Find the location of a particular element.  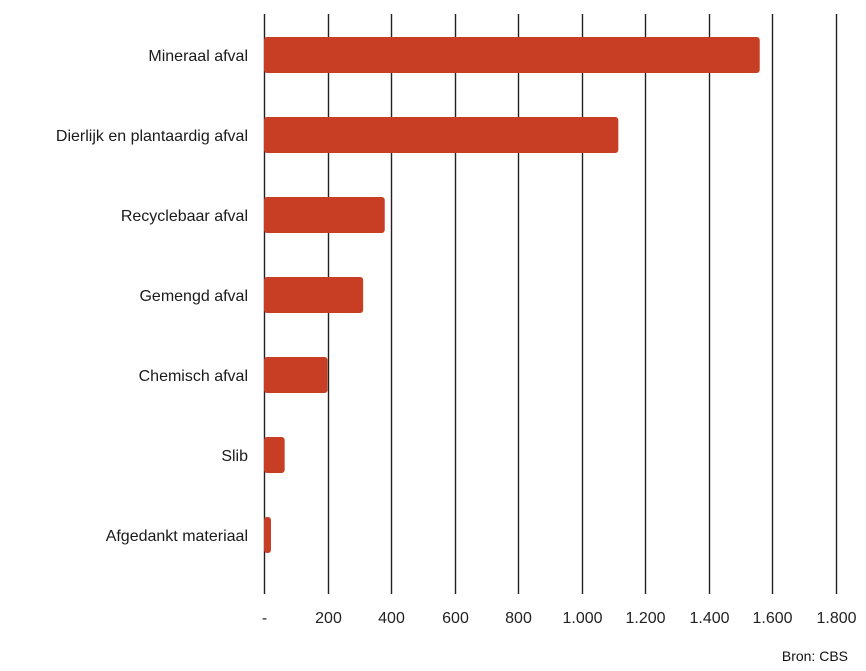

x-tick-label: 400 is located at coordinates (391, 618).